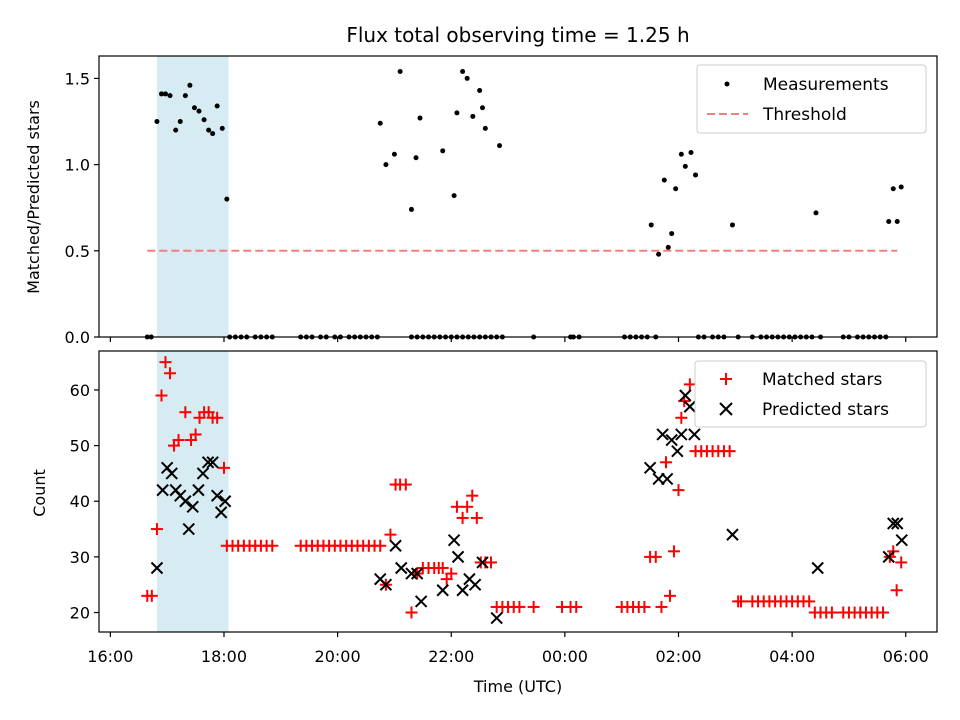 The height and width of the screenshot is (720, 960). Describe the element at coordinates (826, 85) in the screenshot. I see `legend-measurements-label: Measurements` at that location.